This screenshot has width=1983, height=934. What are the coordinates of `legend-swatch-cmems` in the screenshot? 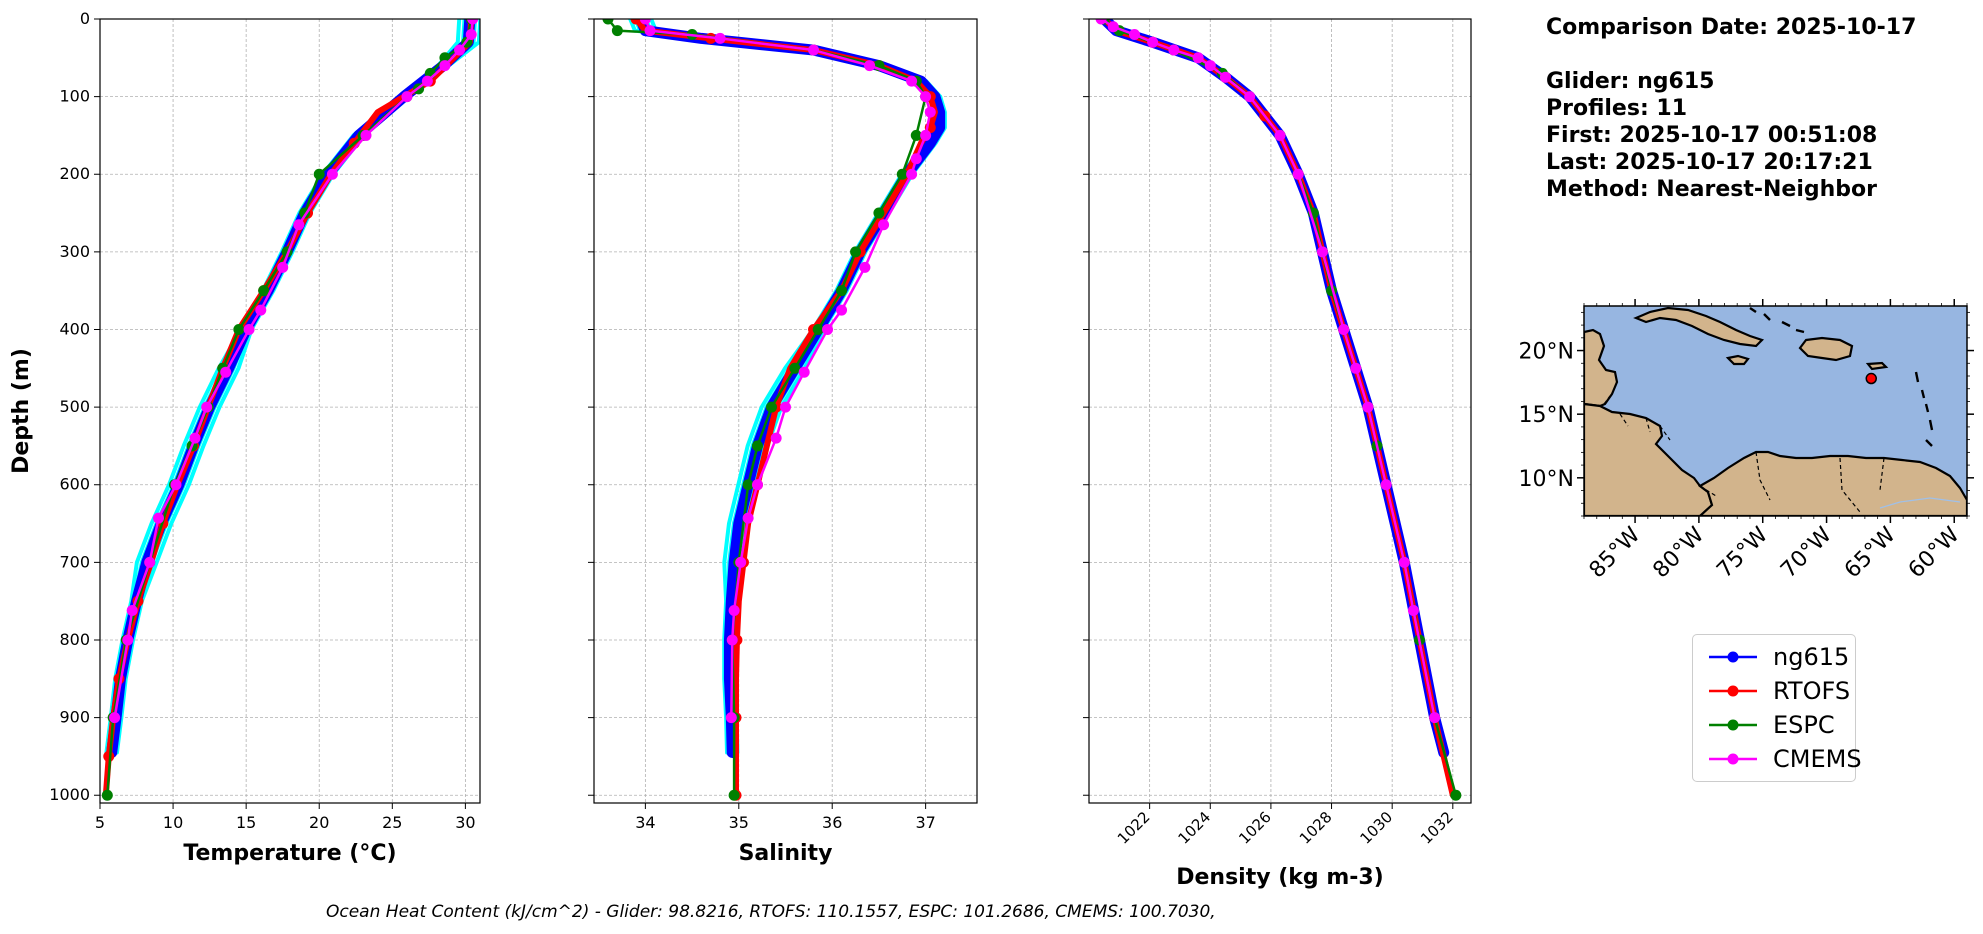 It's located at (1733, 759).